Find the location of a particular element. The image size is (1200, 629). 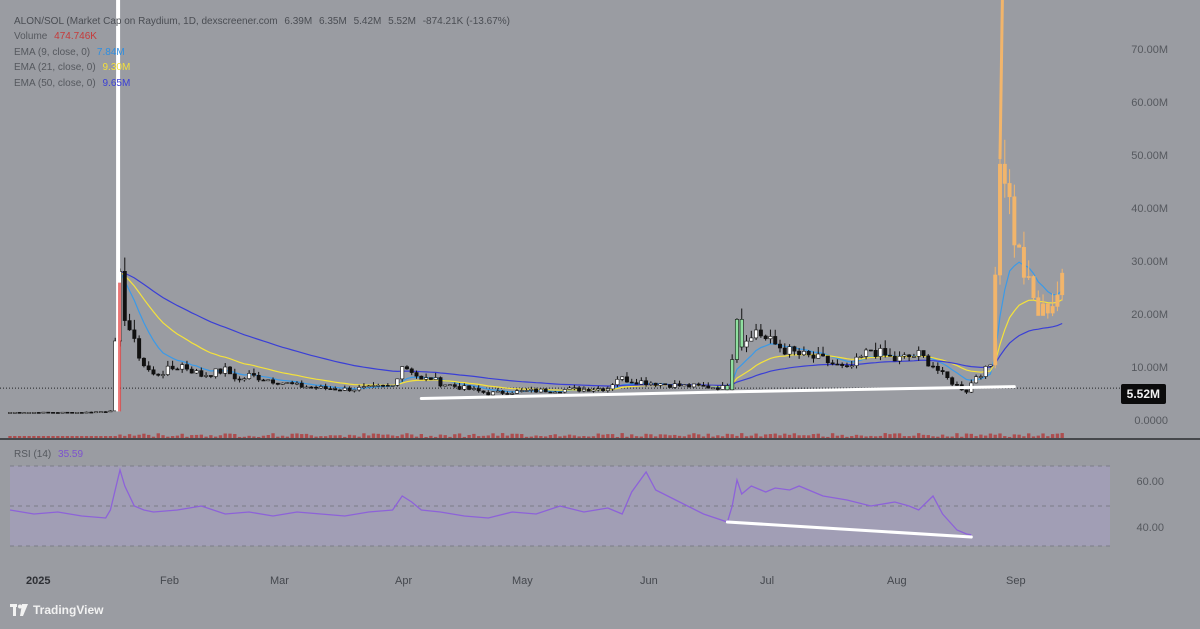

ema21-value: 9.30M is located at coordinates (116, 67).